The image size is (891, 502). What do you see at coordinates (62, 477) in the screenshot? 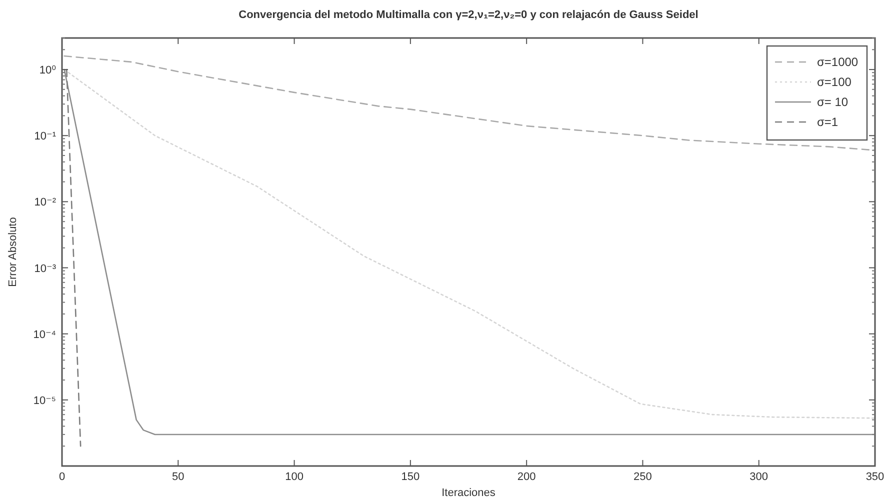
I see `x-tick-label: 0` at bounding box center [62, 477].